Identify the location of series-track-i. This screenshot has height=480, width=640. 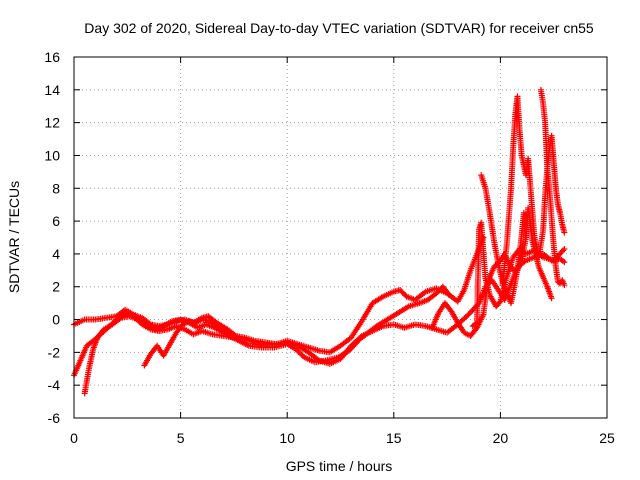
(518, 274).